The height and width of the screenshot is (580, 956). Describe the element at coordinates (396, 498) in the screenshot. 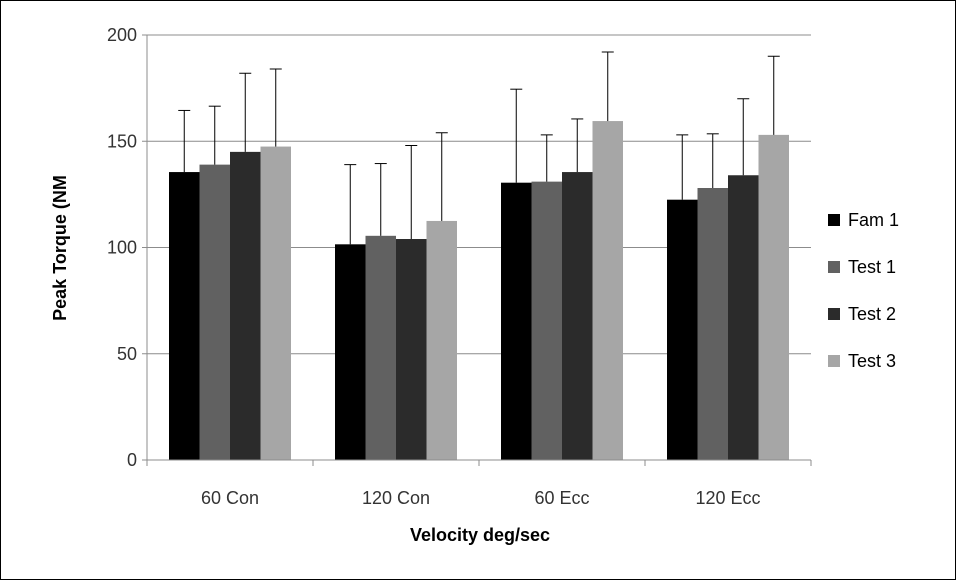

I see `x-tick-label: 120 Con` at that location.